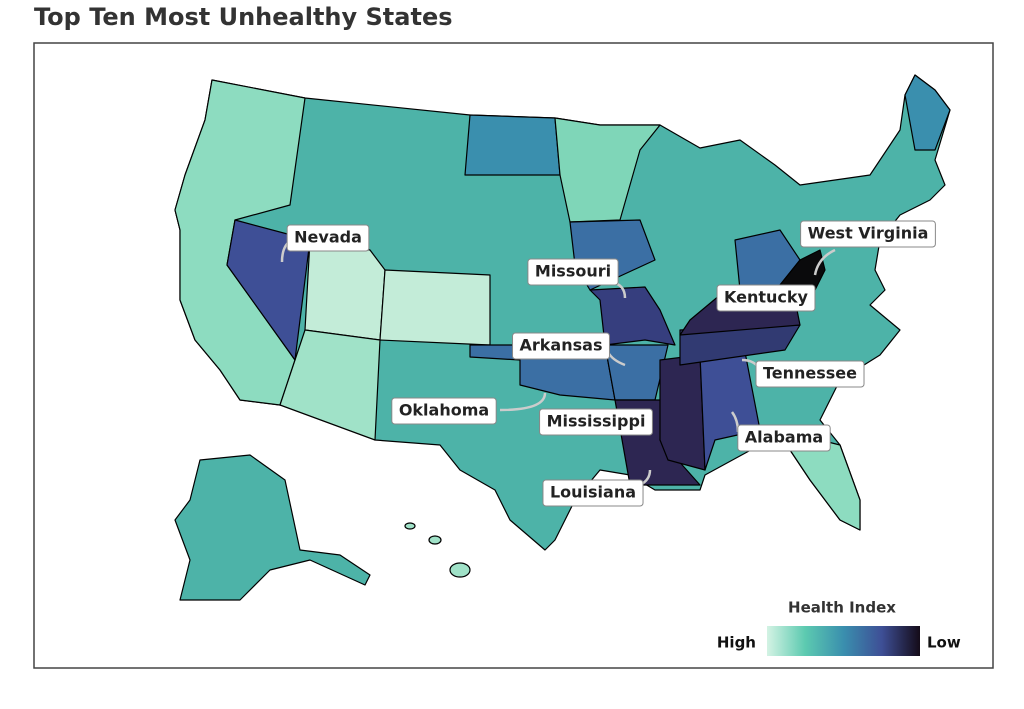 Image resolution: width=1024 pixels, height=709 pixels. What do you see at coordinates (435, 307) in the screenshot?
I see `colorado` at bounding box center [435, 307].